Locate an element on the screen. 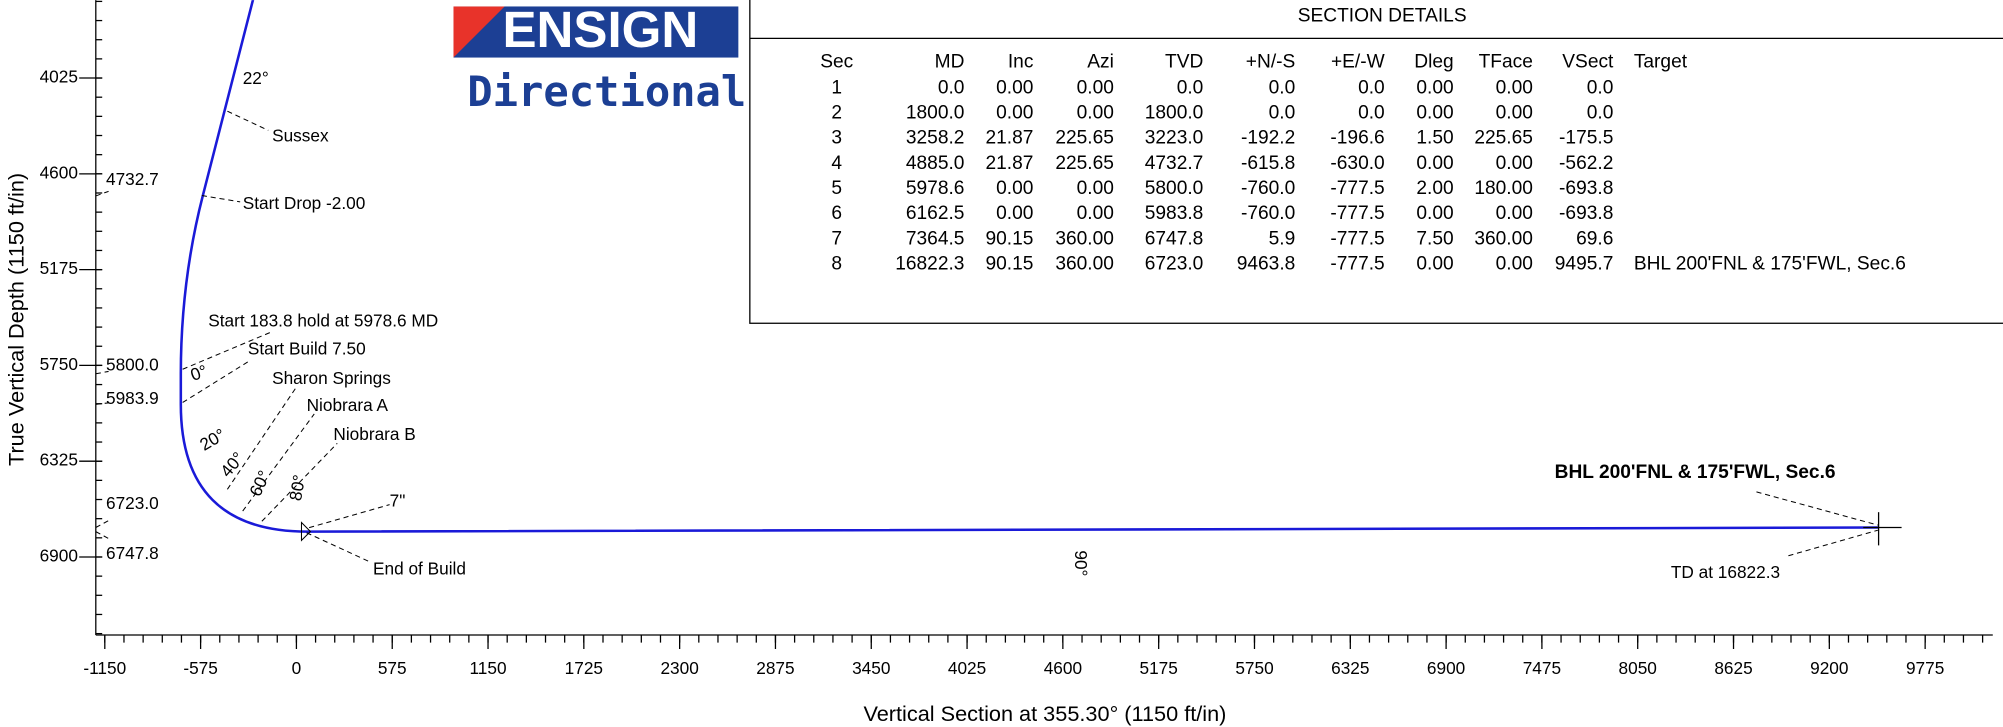  table-cell: -615.8 is located at coordinates (1268, 163).